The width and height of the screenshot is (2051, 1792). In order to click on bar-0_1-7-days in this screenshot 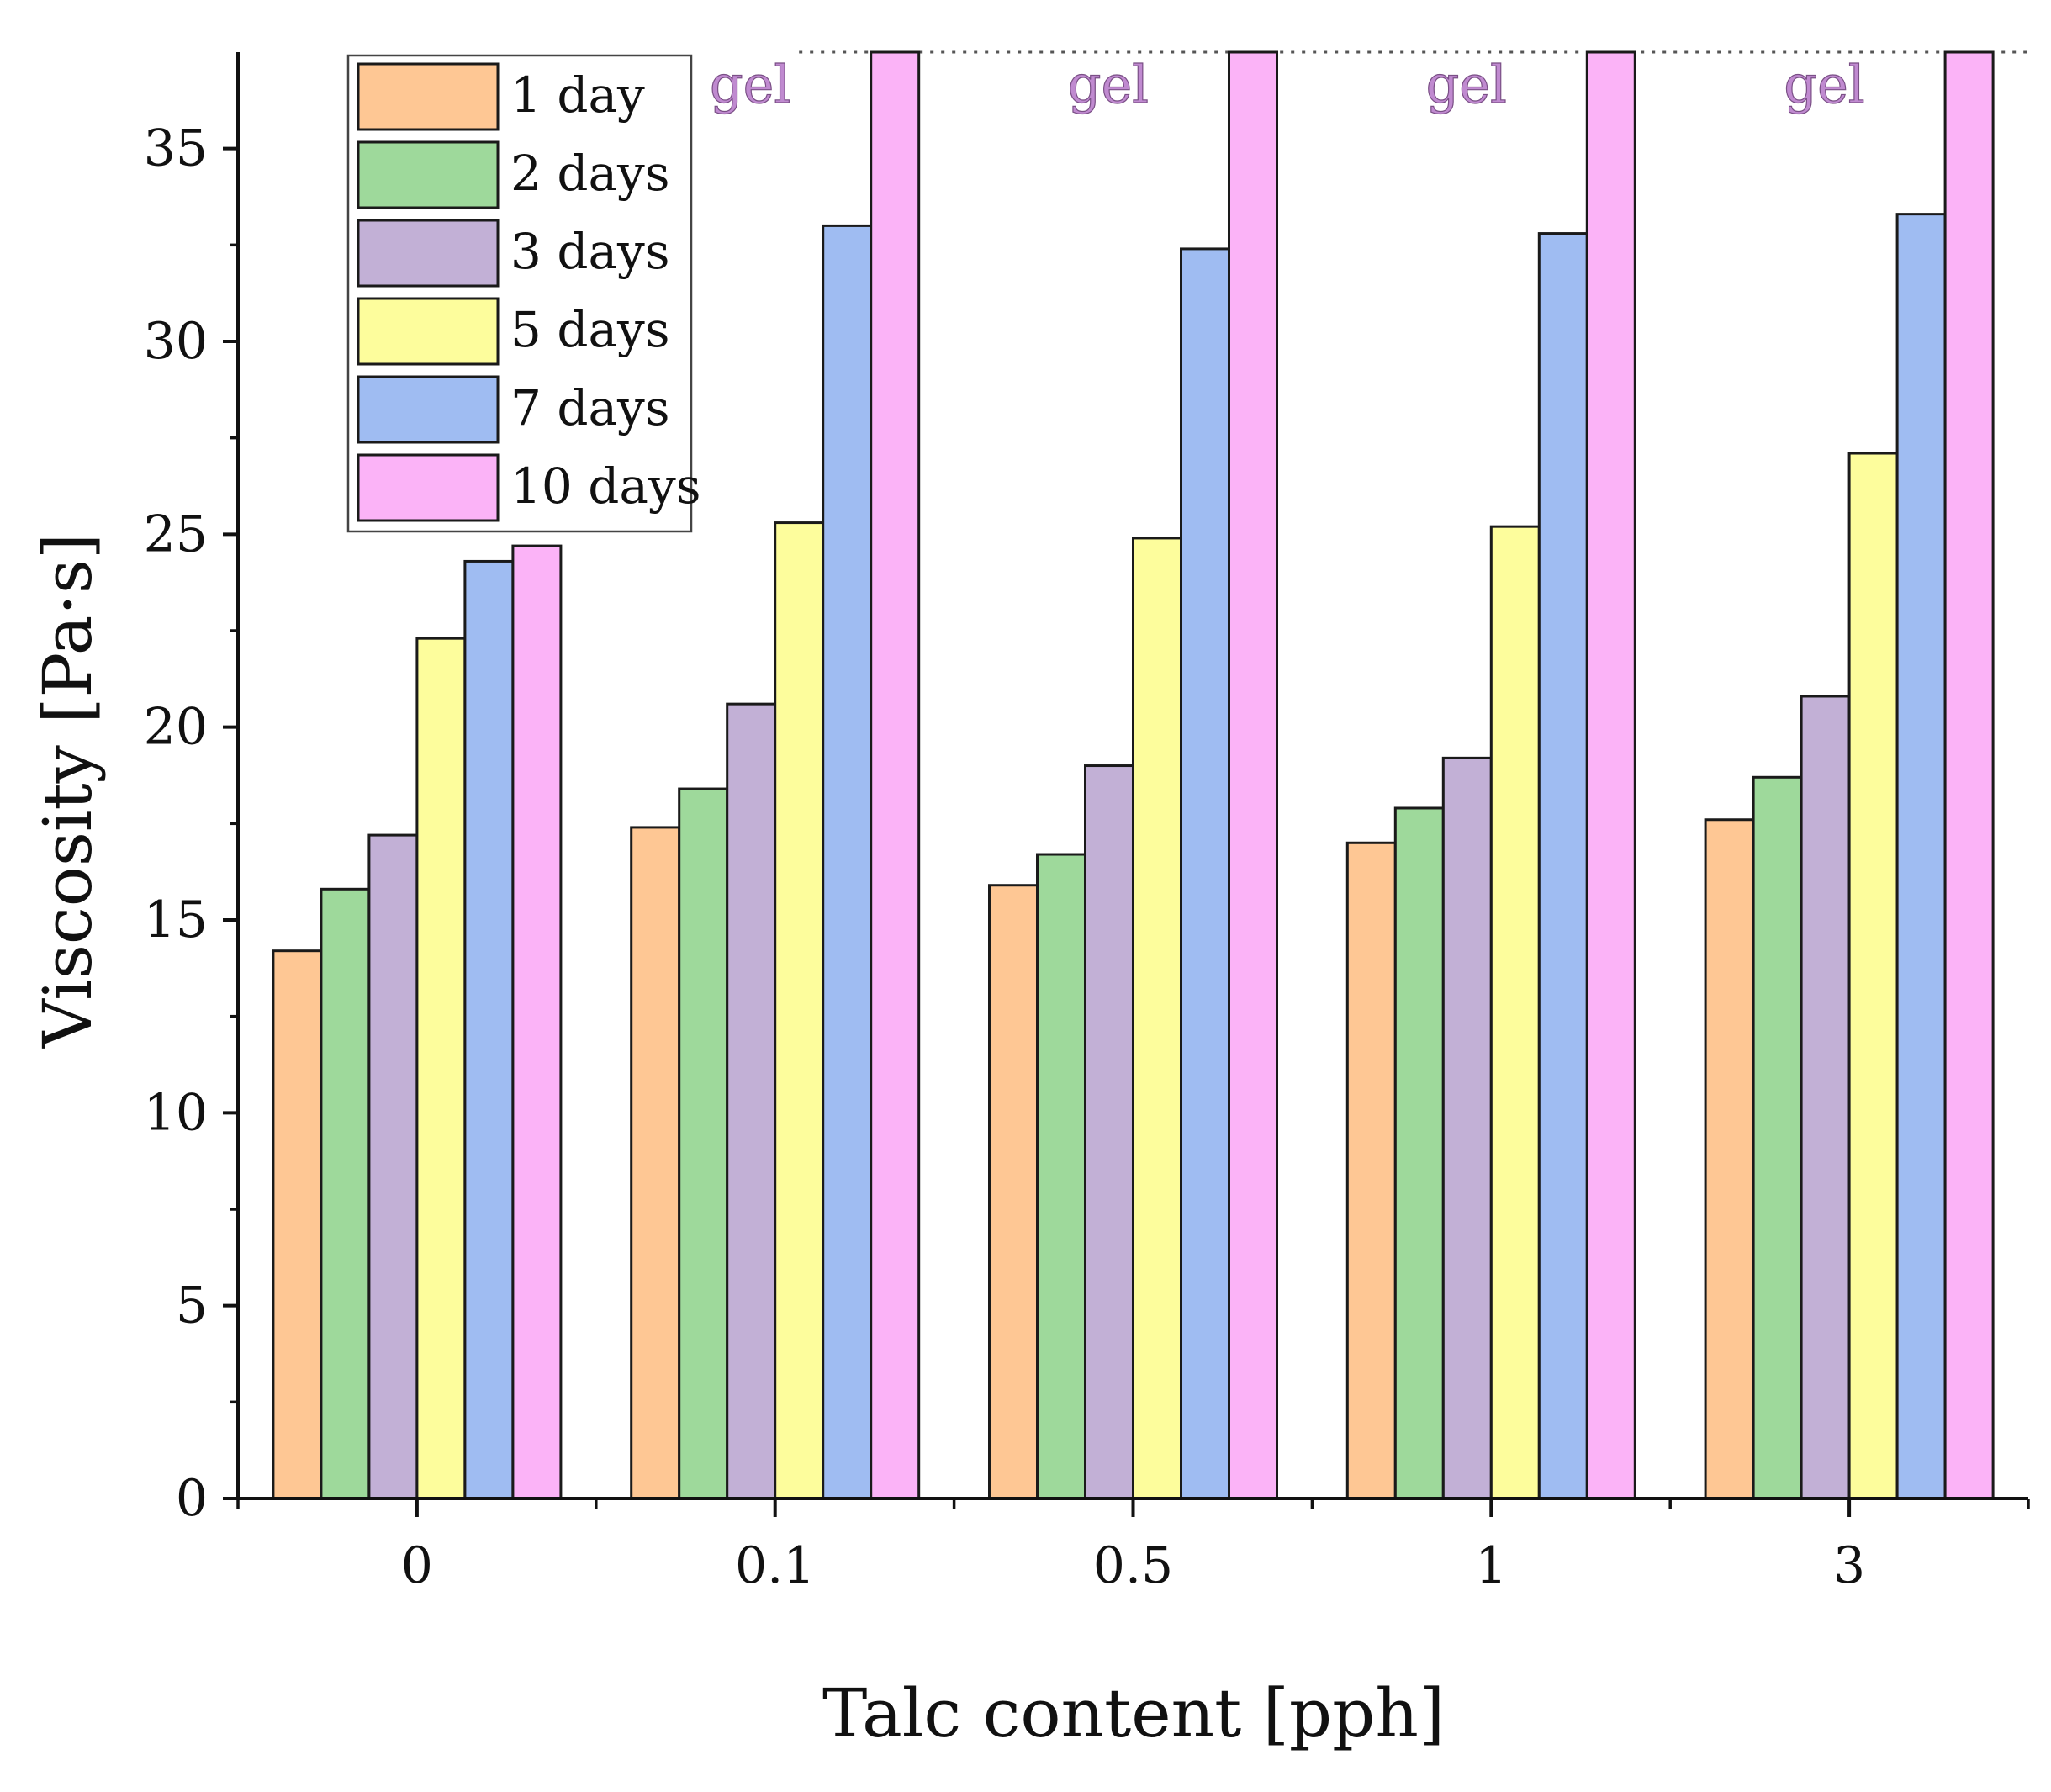, I will do `click(848, 862)`.